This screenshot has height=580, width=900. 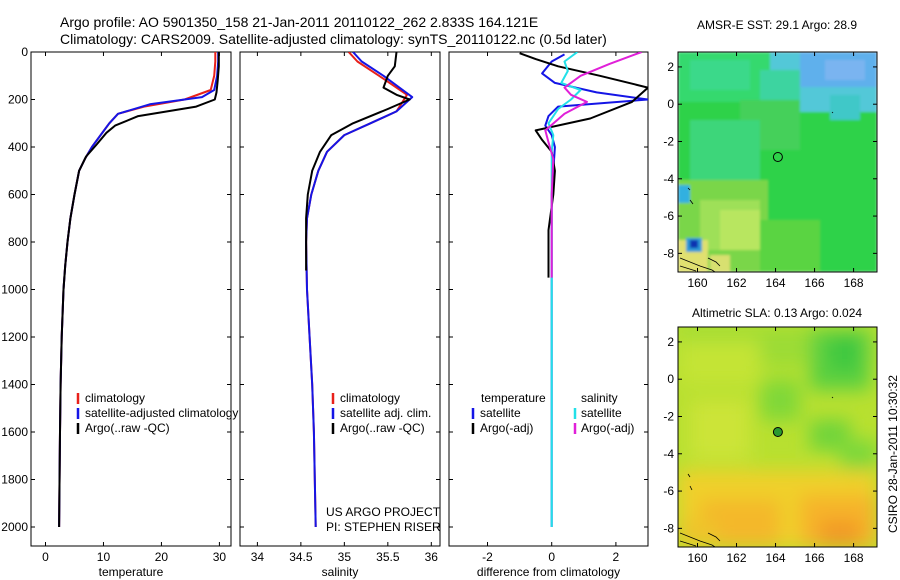 I want to click on sst-map-frame, so click(x=777, y=162).